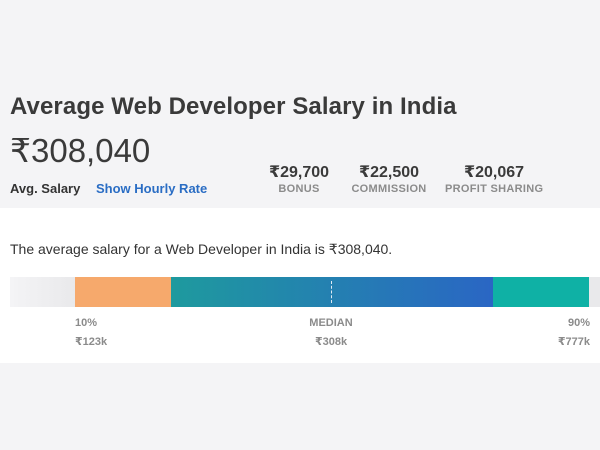 The image size is (600, 450). I want to click on median-value: ₹308k, so click(331, 342).